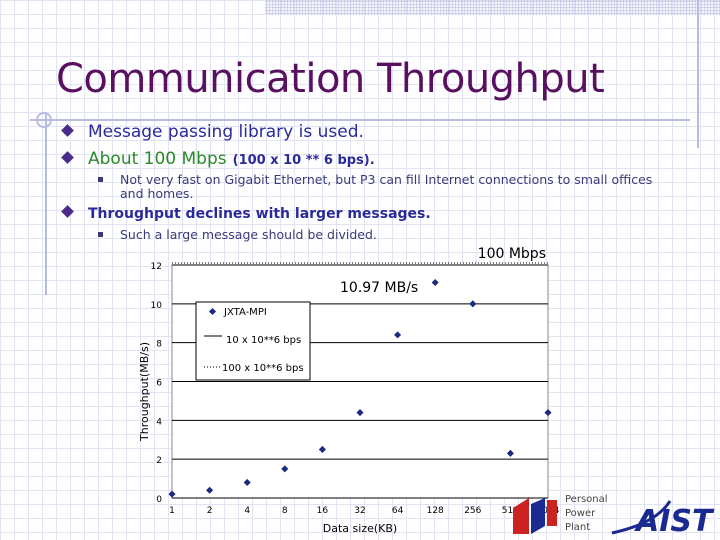 This screenshot has height=540, width=720. Describe the element at coordinates (360, 528) in the screenshot. I see `x-axis-label: Data size(KB)` at that location.